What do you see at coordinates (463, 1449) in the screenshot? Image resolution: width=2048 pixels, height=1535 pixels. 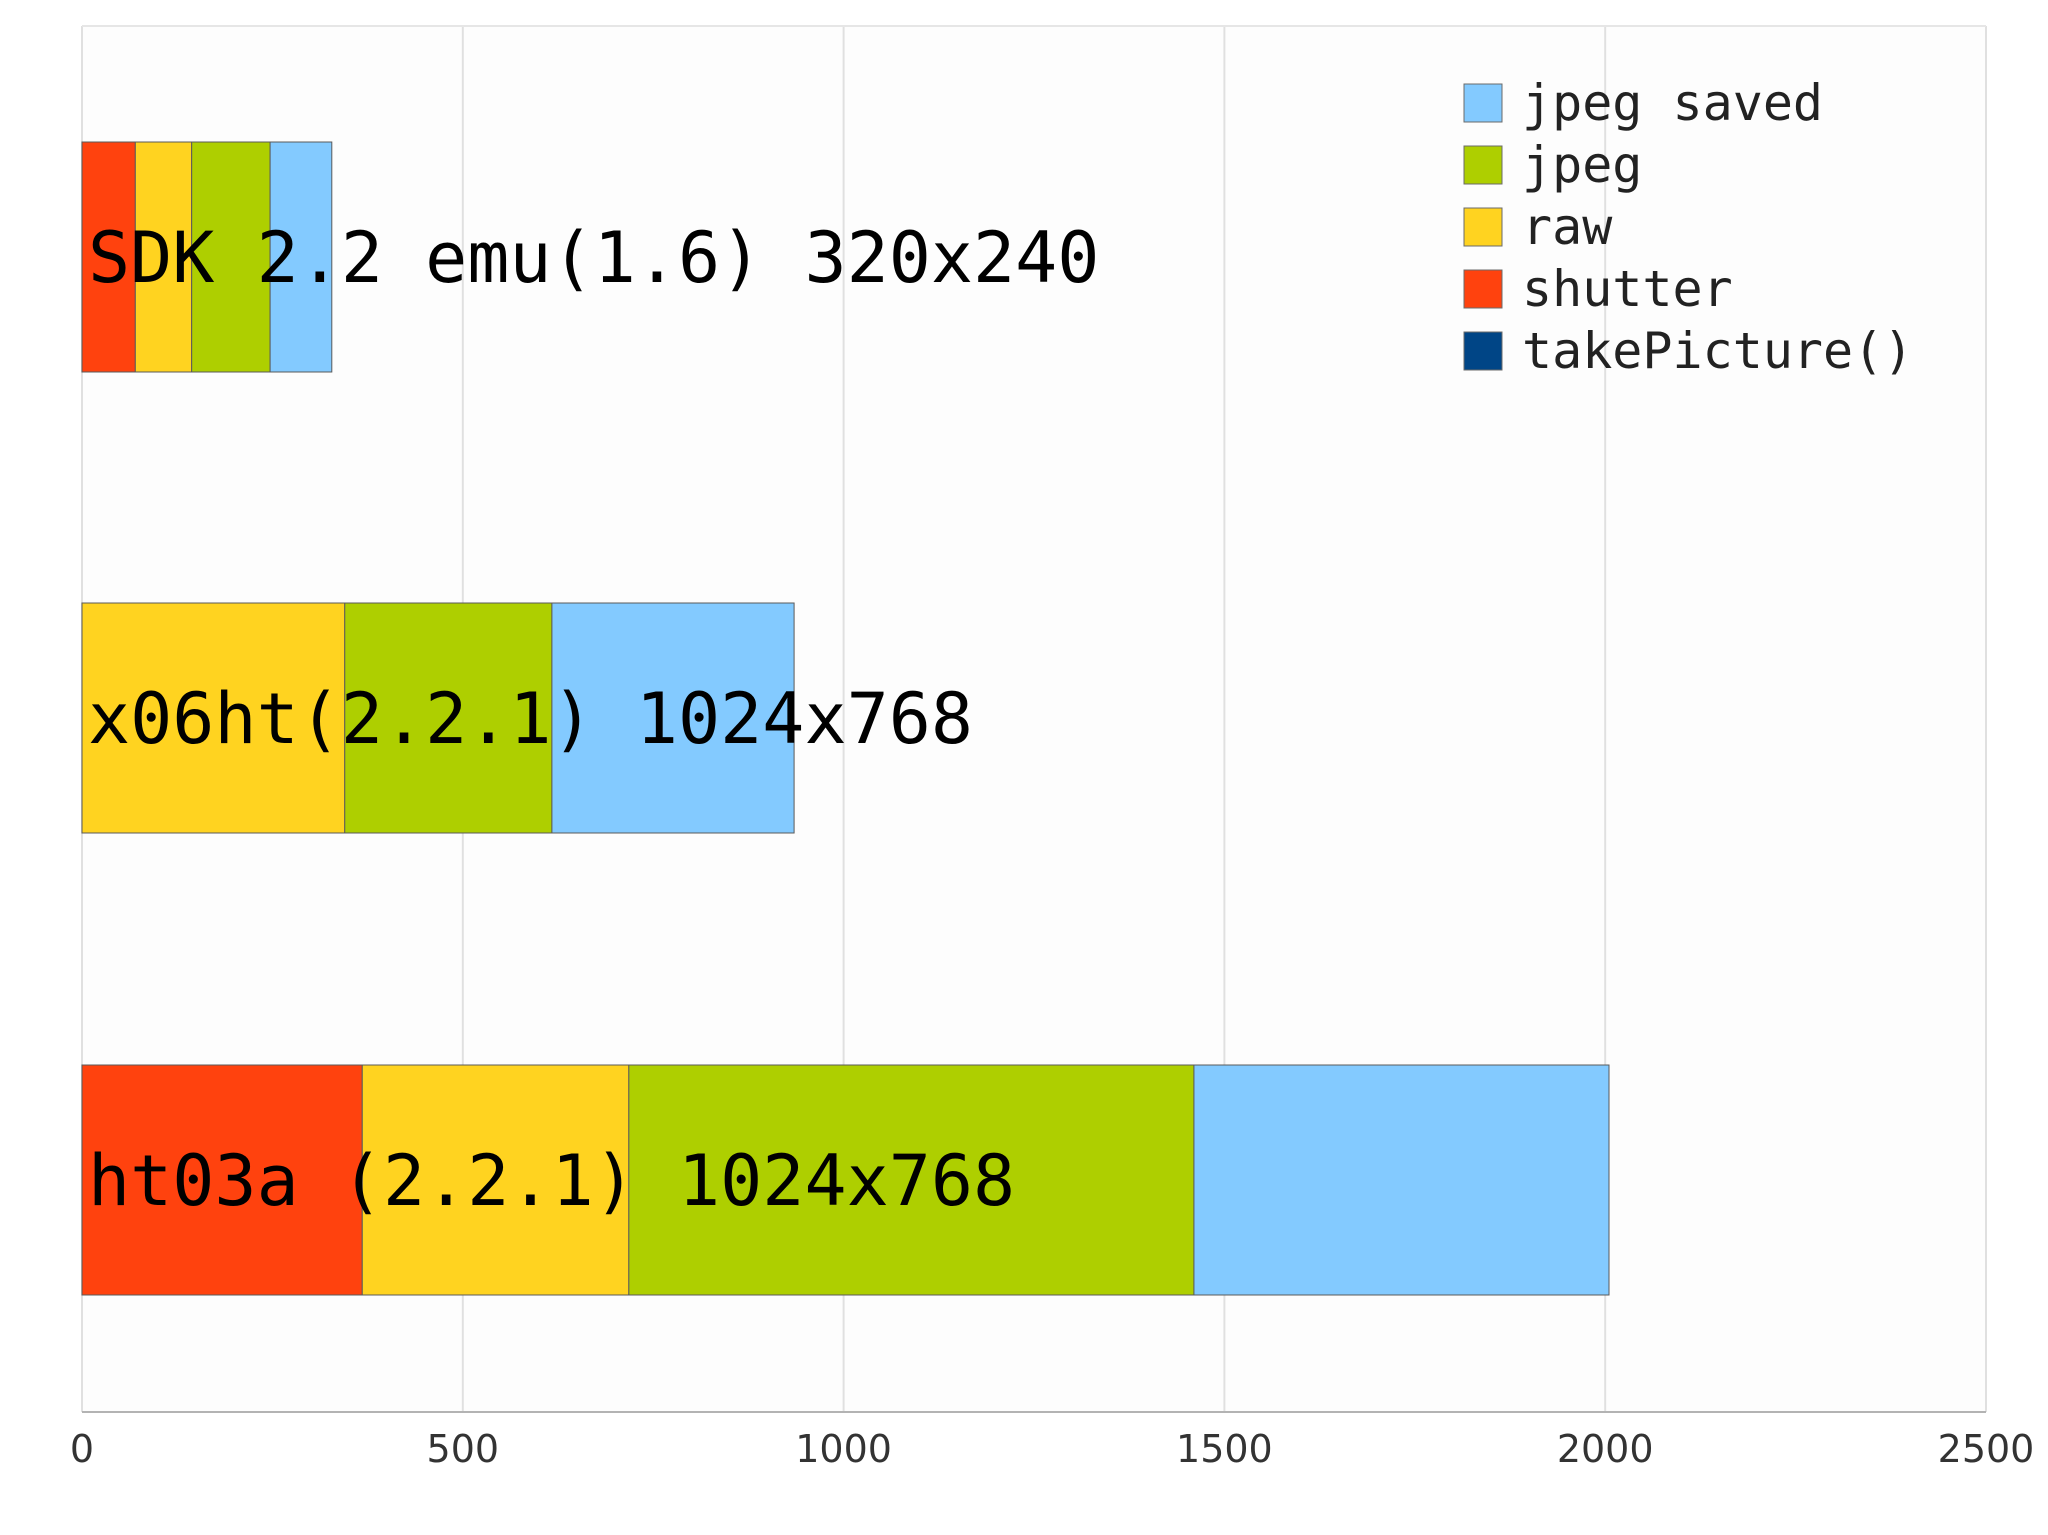 I see `x-tick-label-1: 500` at bounding box center [463, 1449].